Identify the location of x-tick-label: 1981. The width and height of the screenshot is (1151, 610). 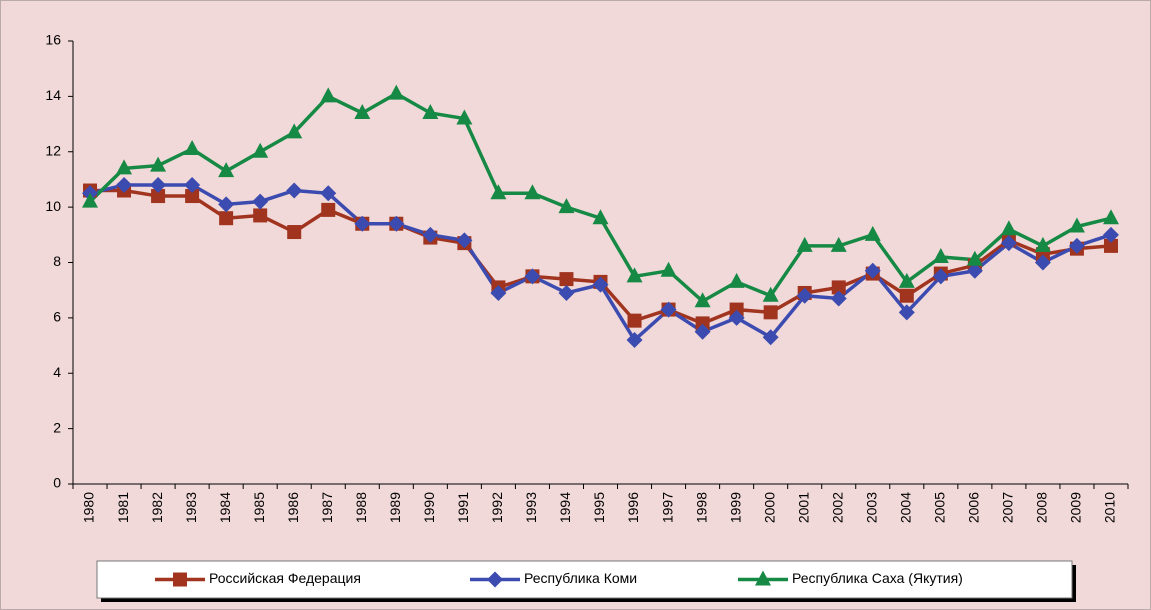
(123, 507).